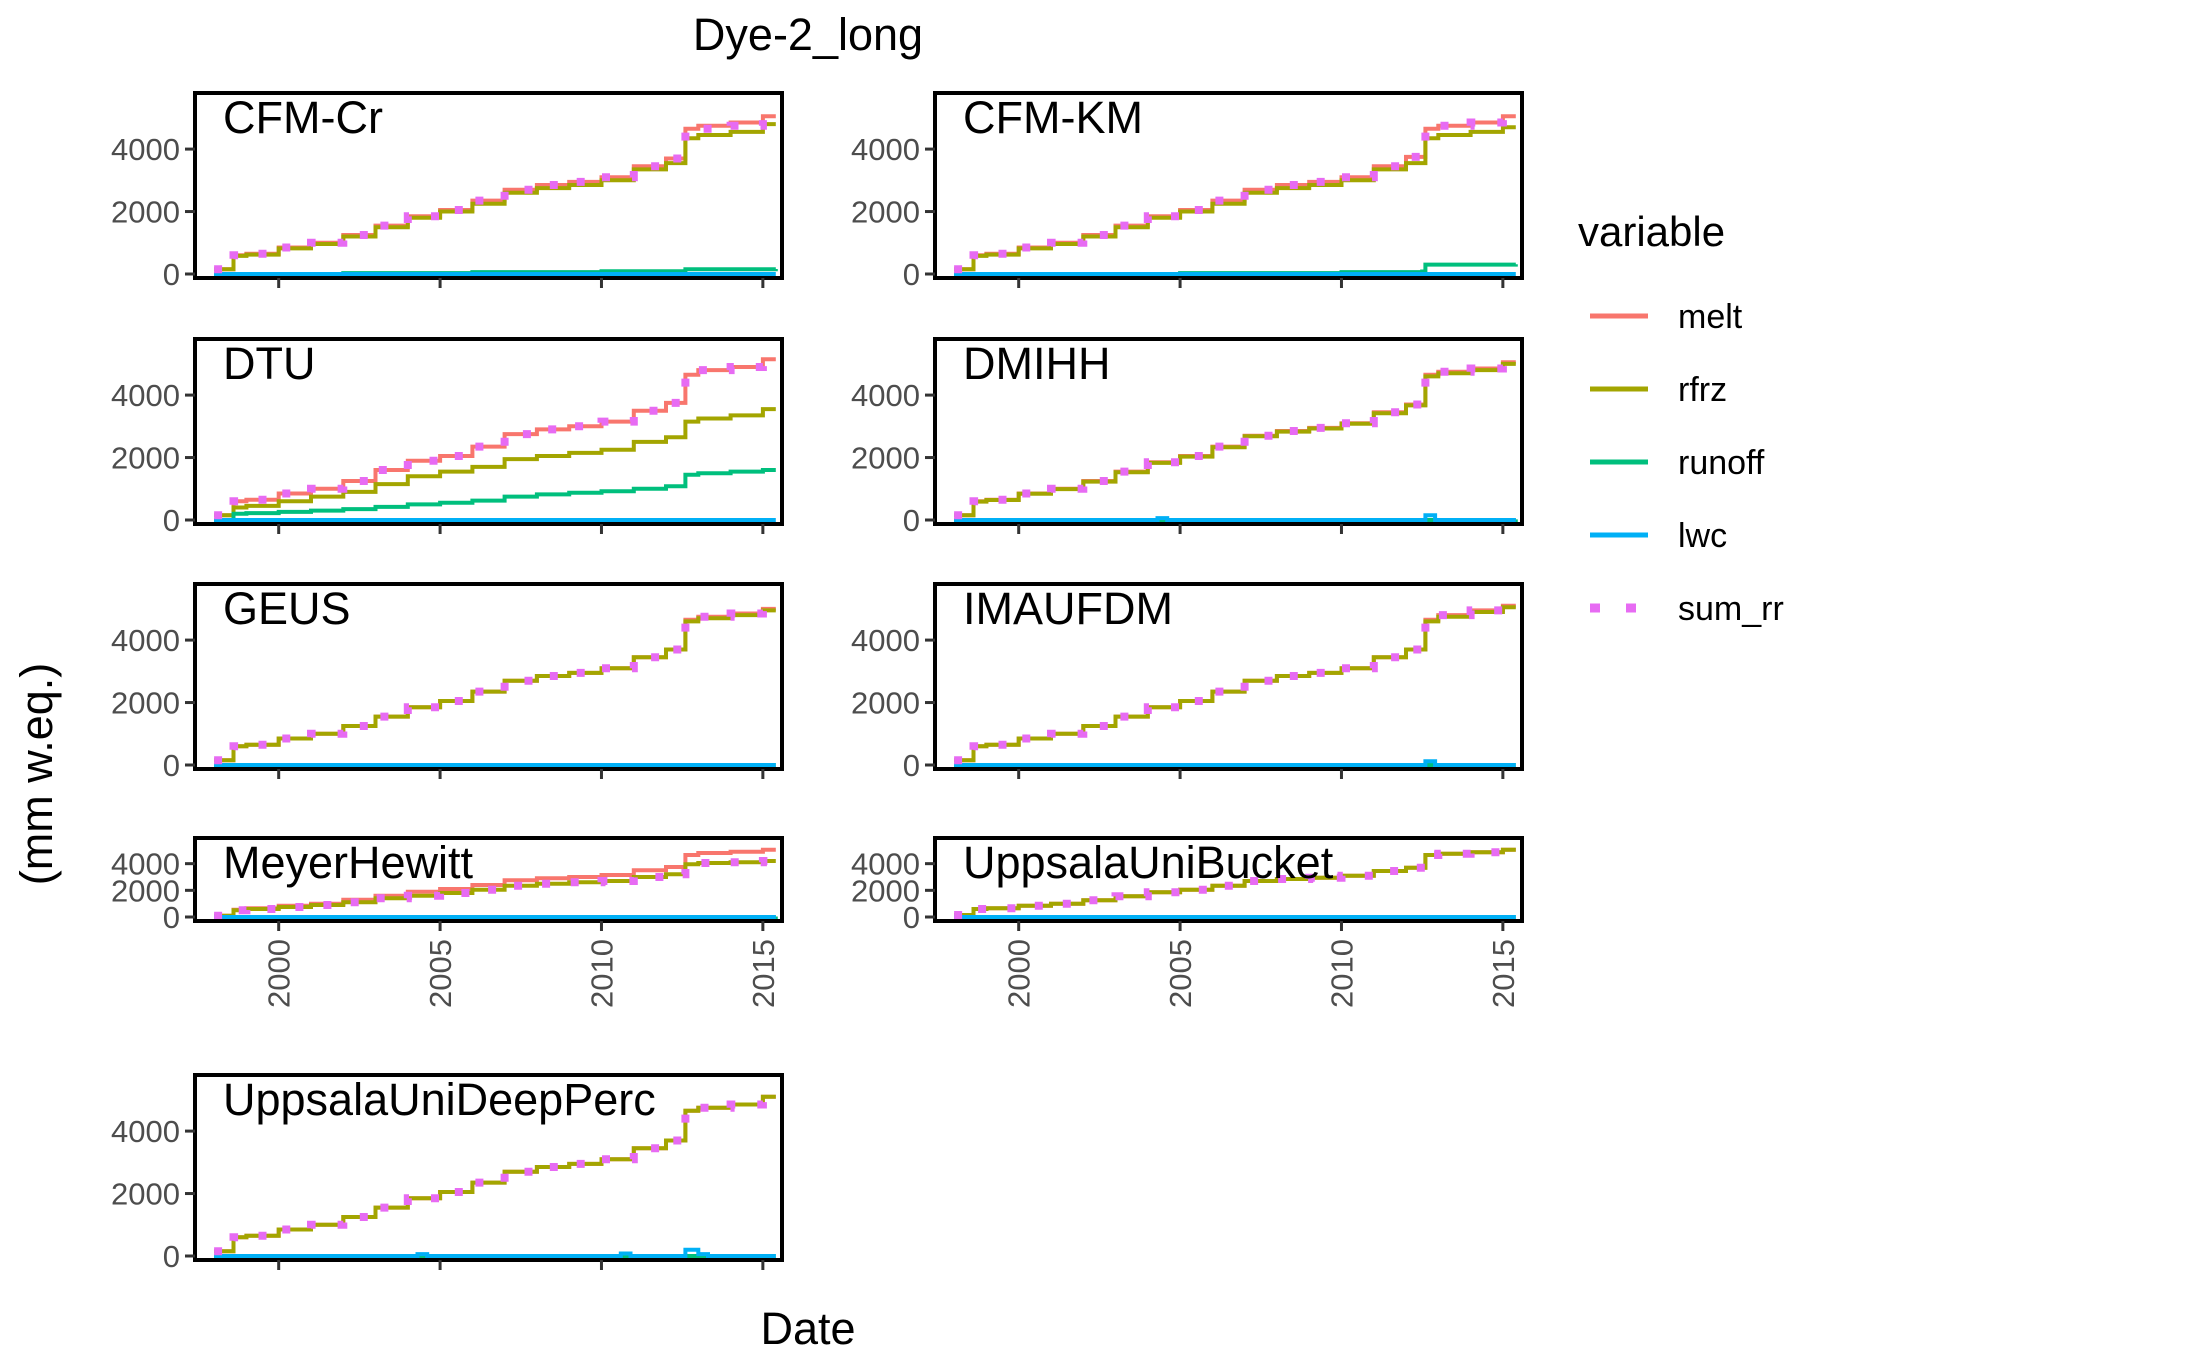 The image size is (2187, 1350). What do you see at coordinates (1651, 231) in the screenshot?
I see `legend-title: variable` at bounding box center [1651, 231].